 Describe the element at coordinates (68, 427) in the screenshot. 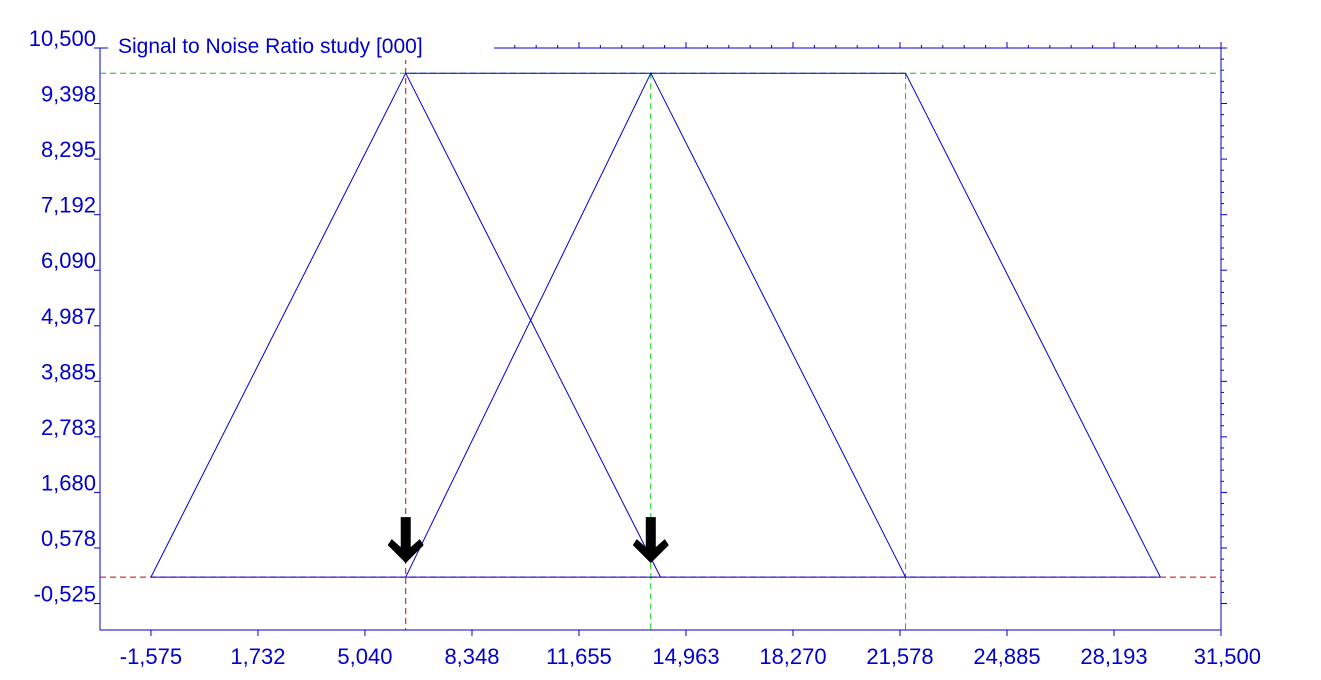

I see `y-tick-label: 2,783` at that location.